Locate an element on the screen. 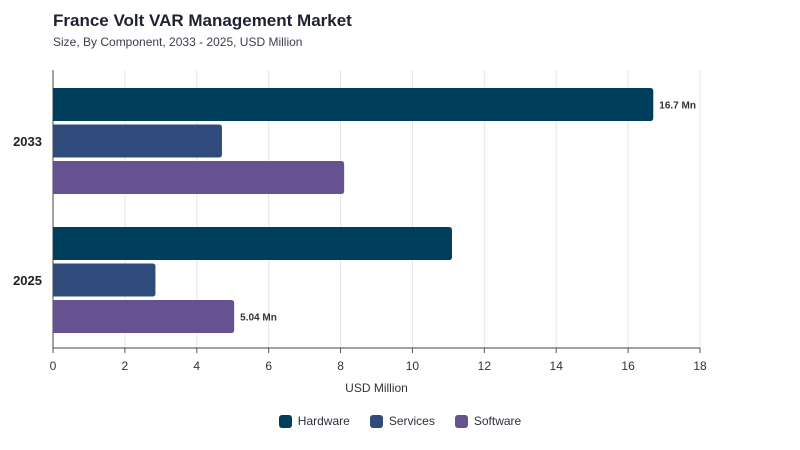 The height and width of the screenshot is (450, 800). bar-software-2033 is located at coordinates (199, 177).